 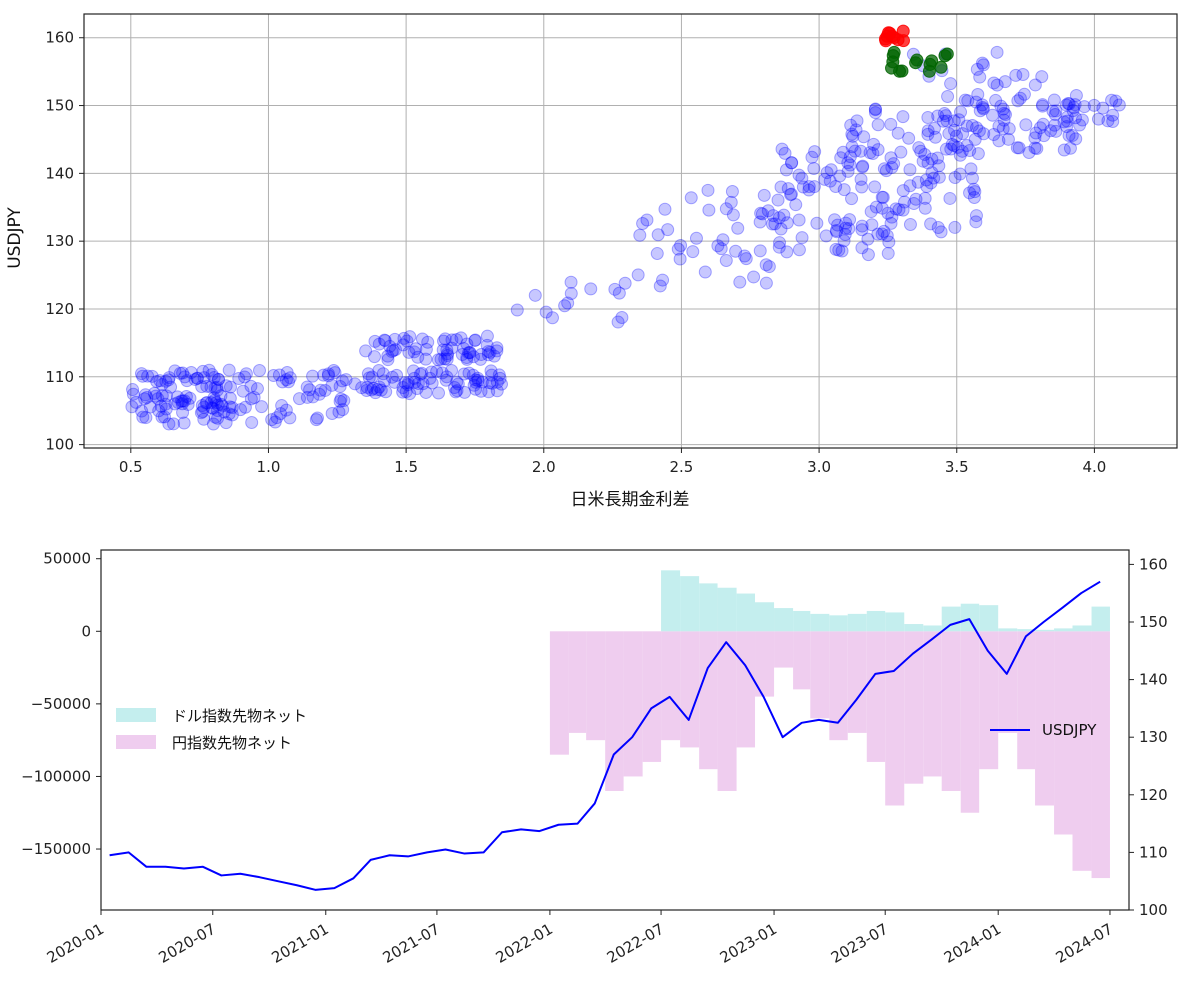 What do you see at coordinates (544, 467) in the screenshot?
I see `scatter-xtick-label: 2.0` at bounding box center [544, 467].